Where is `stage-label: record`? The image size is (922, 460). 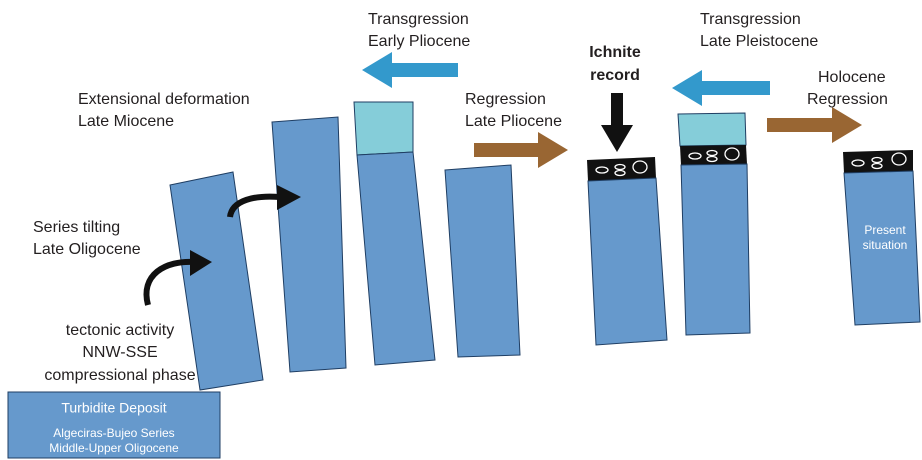
stage-label: record is located at coordinates (615, 75).